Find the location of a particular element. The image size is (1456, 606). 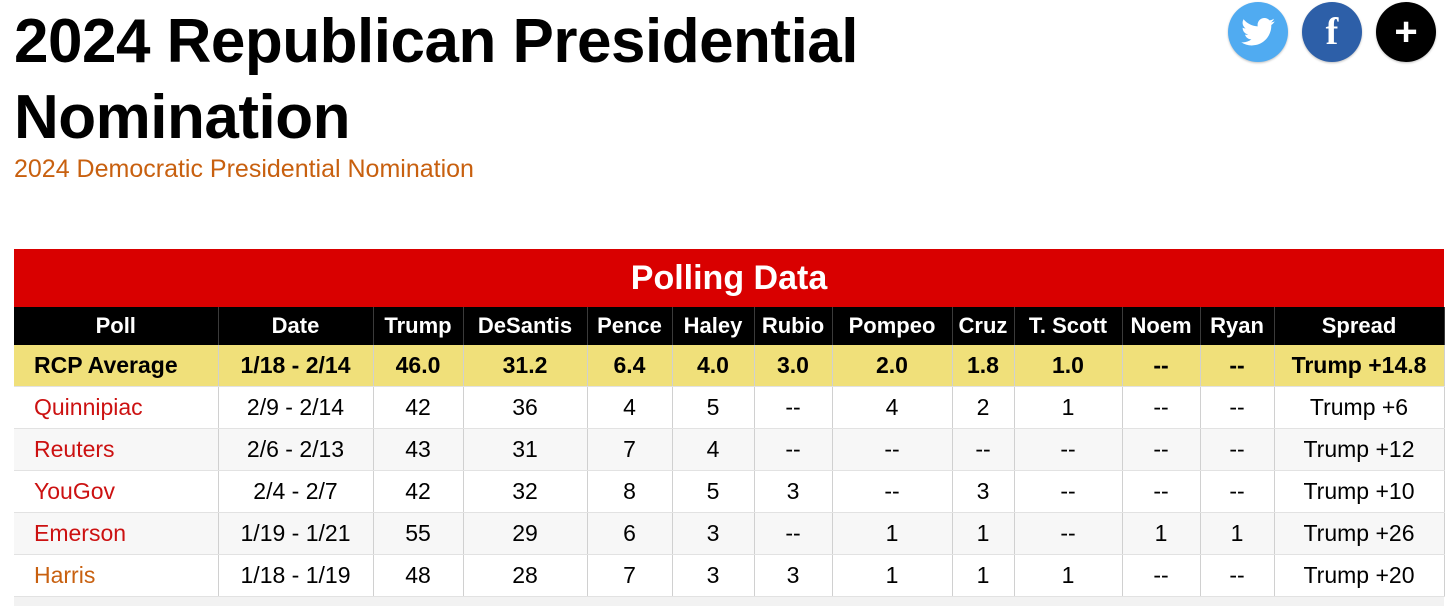

column-header-ryan: Ryan is located at coordinates (1237, 326).